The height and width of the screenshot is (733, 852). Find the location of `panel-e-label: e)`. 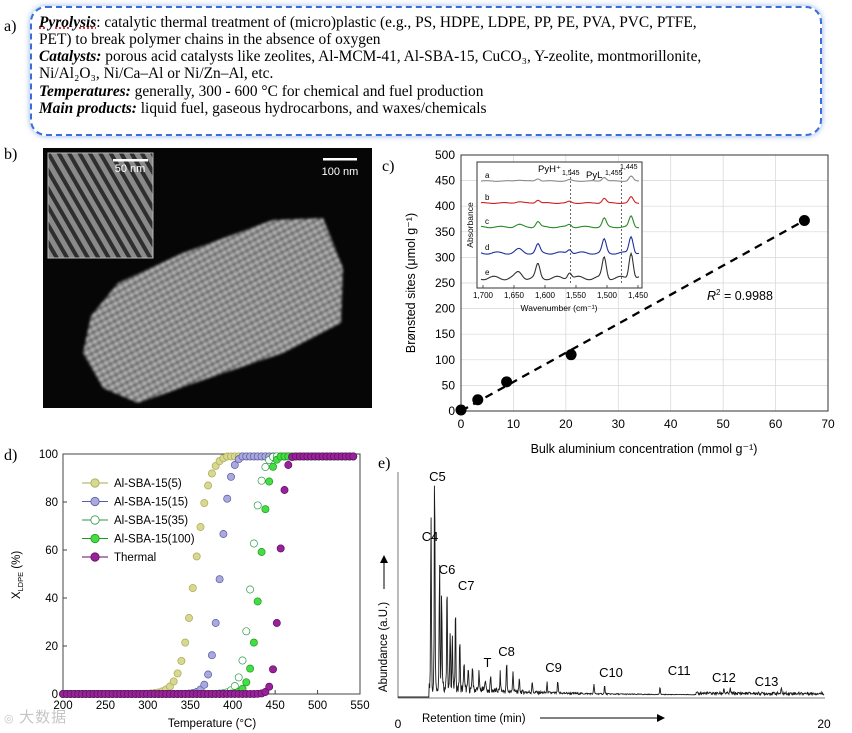

panel-e-label: e) is located at coordinates (384, 463).